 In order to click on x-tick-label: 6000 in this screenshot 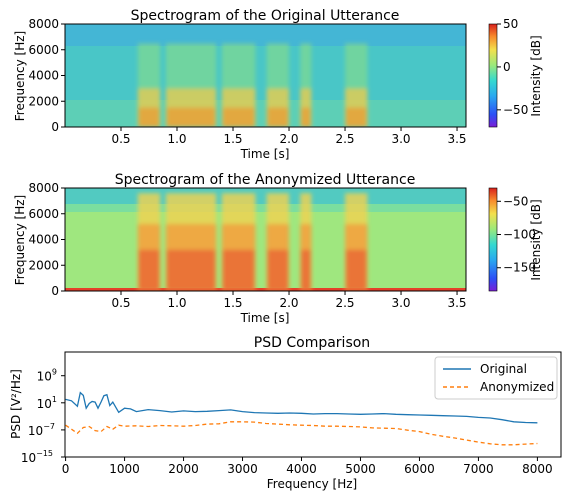, I will do `click(419, 469)`.